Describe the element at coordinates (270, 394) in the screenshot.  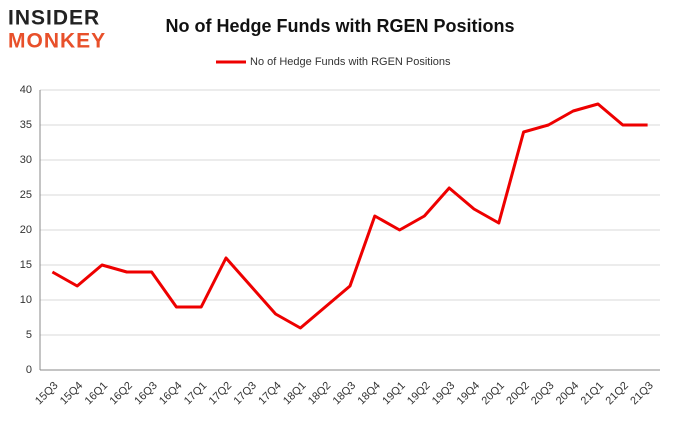
I see `x-tick-label: 17Q4` at that location.